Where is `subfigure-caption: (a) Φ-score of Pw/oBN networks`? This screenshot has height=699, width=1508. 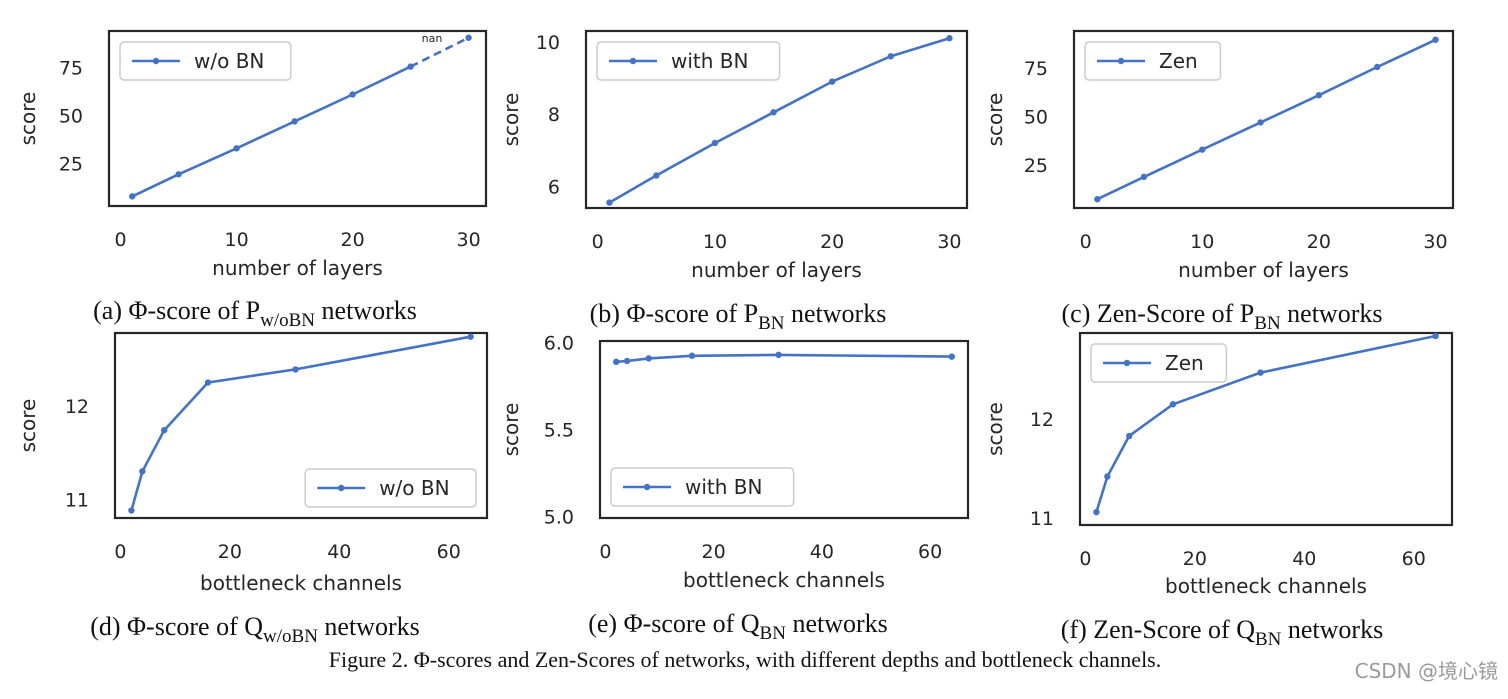 subfigure-caption: (a) Φ-score of Pw/oBN networks is located at coordinates (255, 313).